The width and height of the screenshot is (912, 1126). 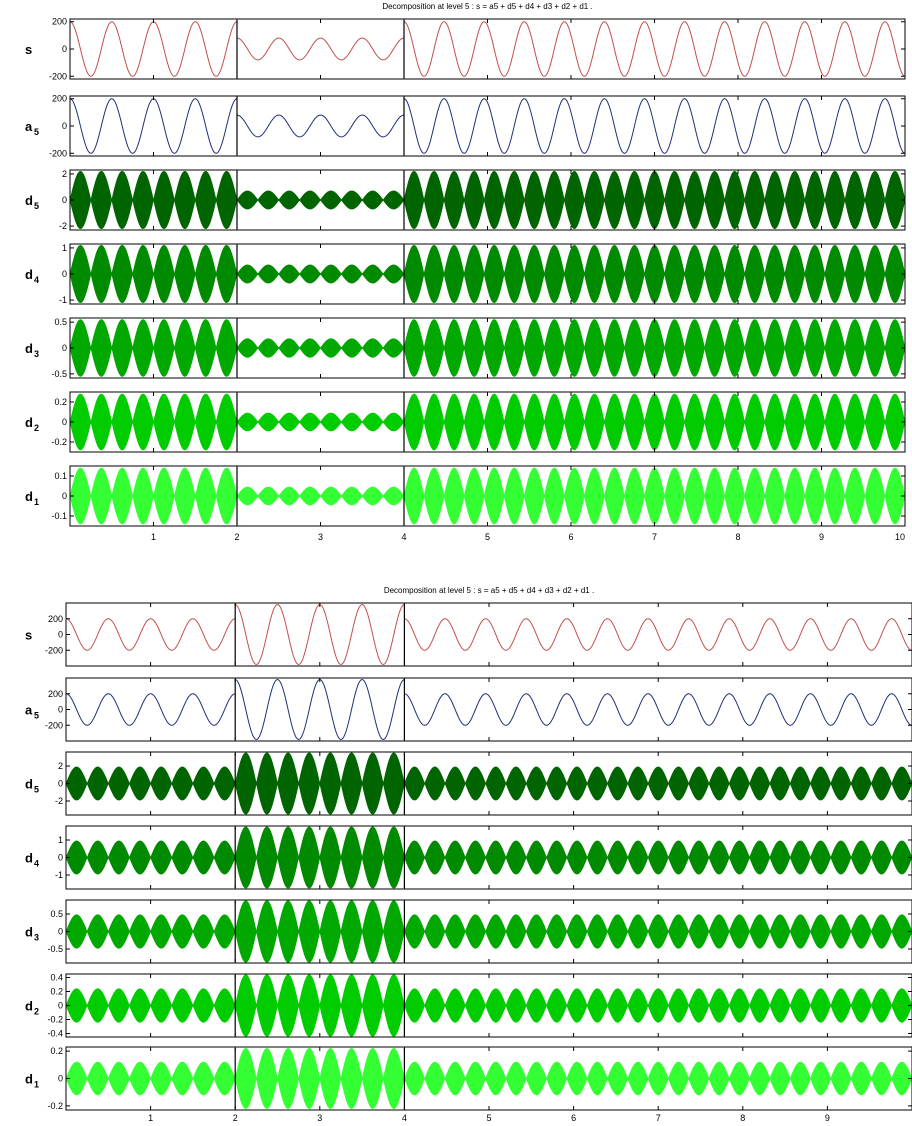 I want to click on y-tick-label: 0.1, so click(x=60, y=476).